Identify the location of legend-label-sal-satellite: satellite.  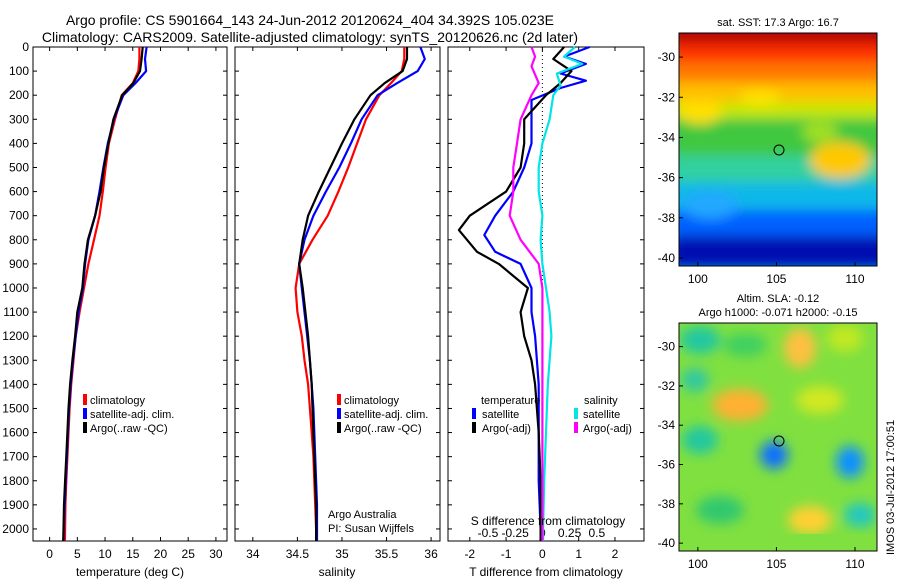
(601, 415).